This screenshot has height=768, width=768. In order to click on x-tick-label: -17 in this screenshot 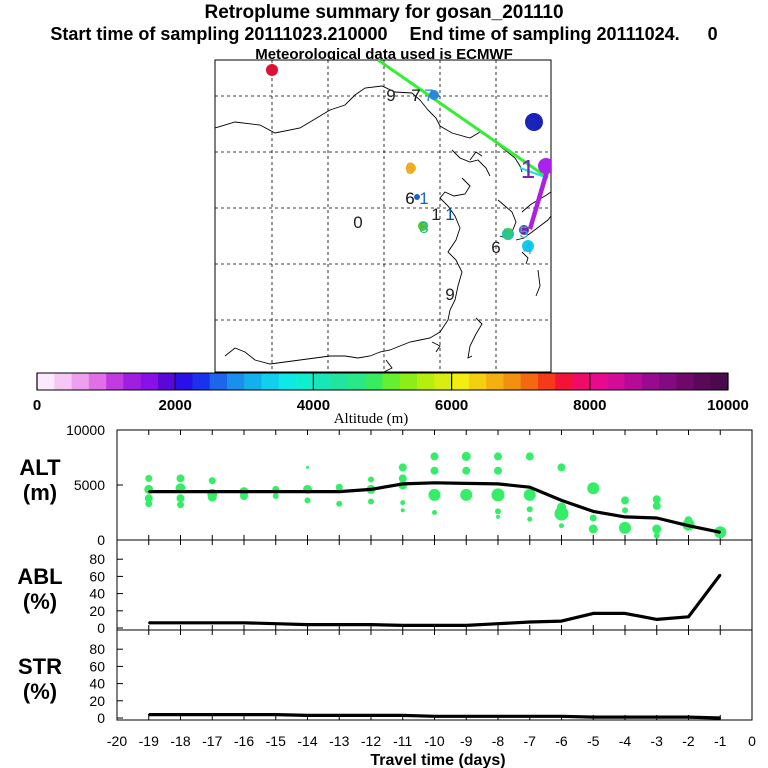, I will do `click(212, 741)`.